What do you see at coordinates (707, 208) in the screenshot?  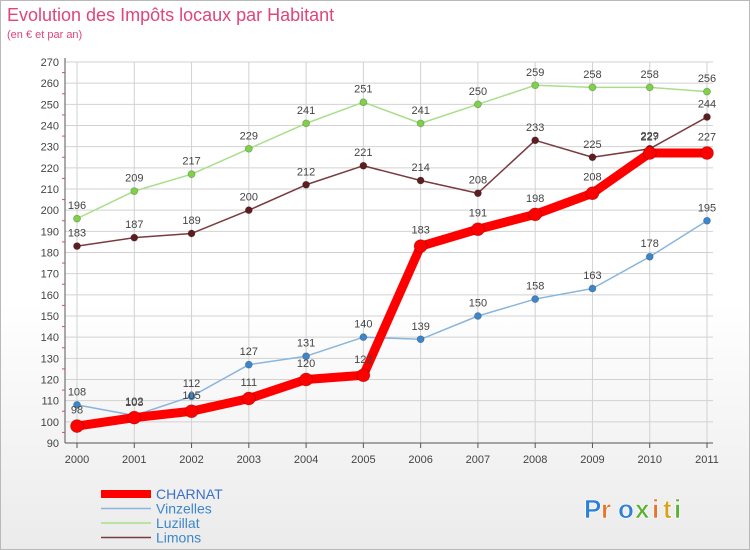 I see `data-label-vinzelles: 195` at bounding box center [707, 208].